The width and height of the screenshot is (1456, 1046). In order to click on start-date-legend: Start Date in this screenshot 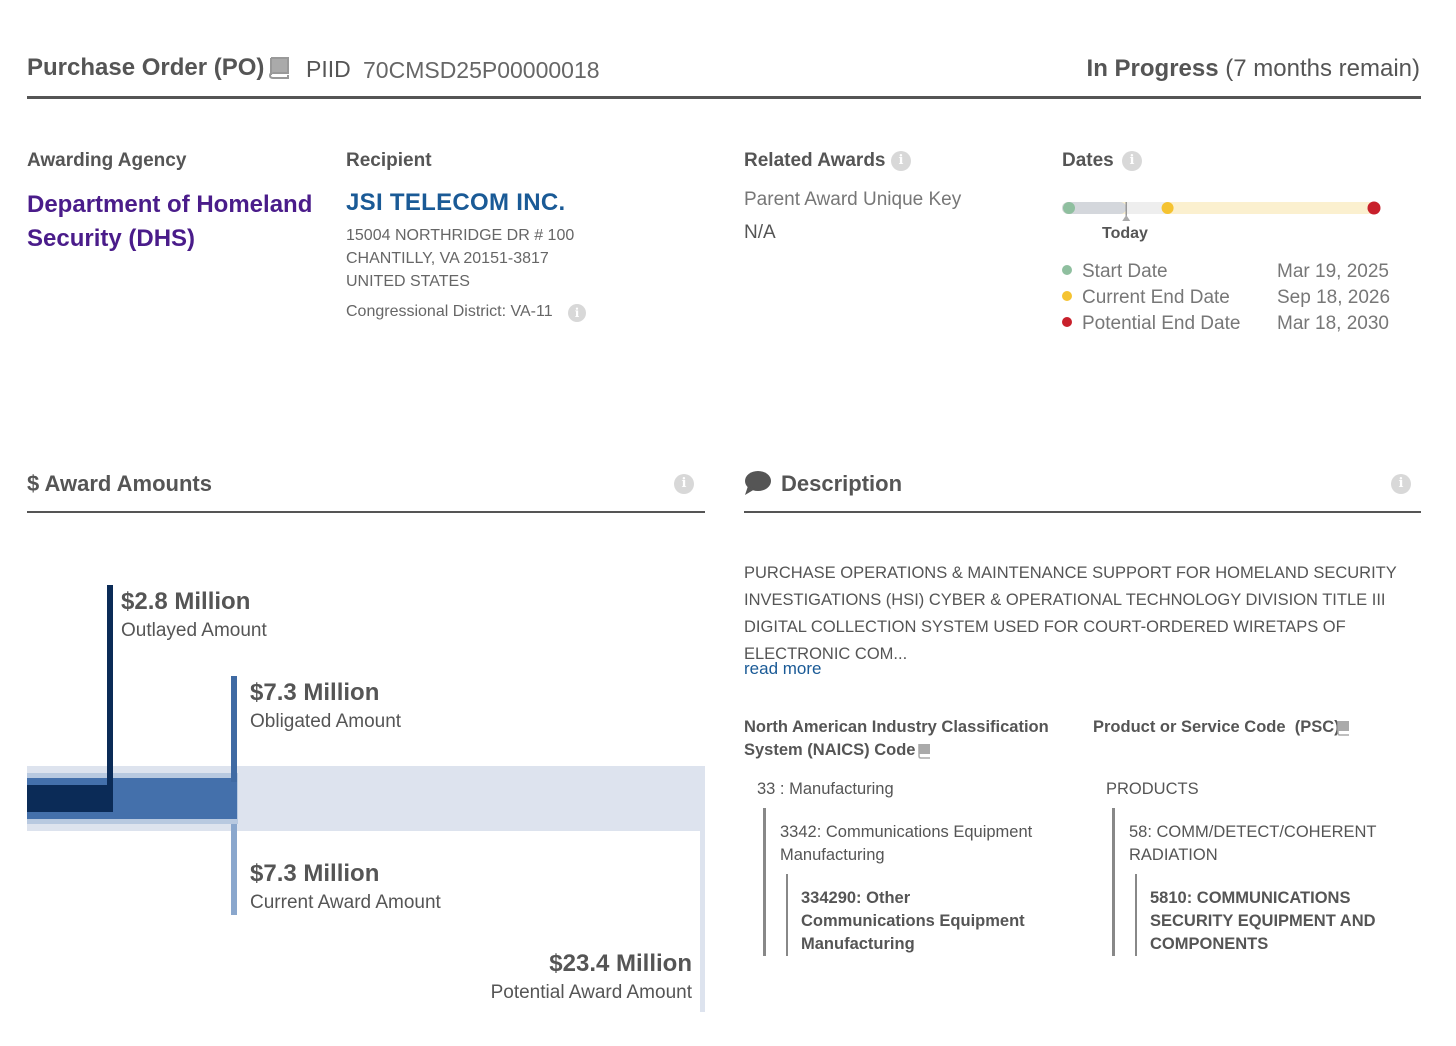, I will do `click(1115, 272)`.